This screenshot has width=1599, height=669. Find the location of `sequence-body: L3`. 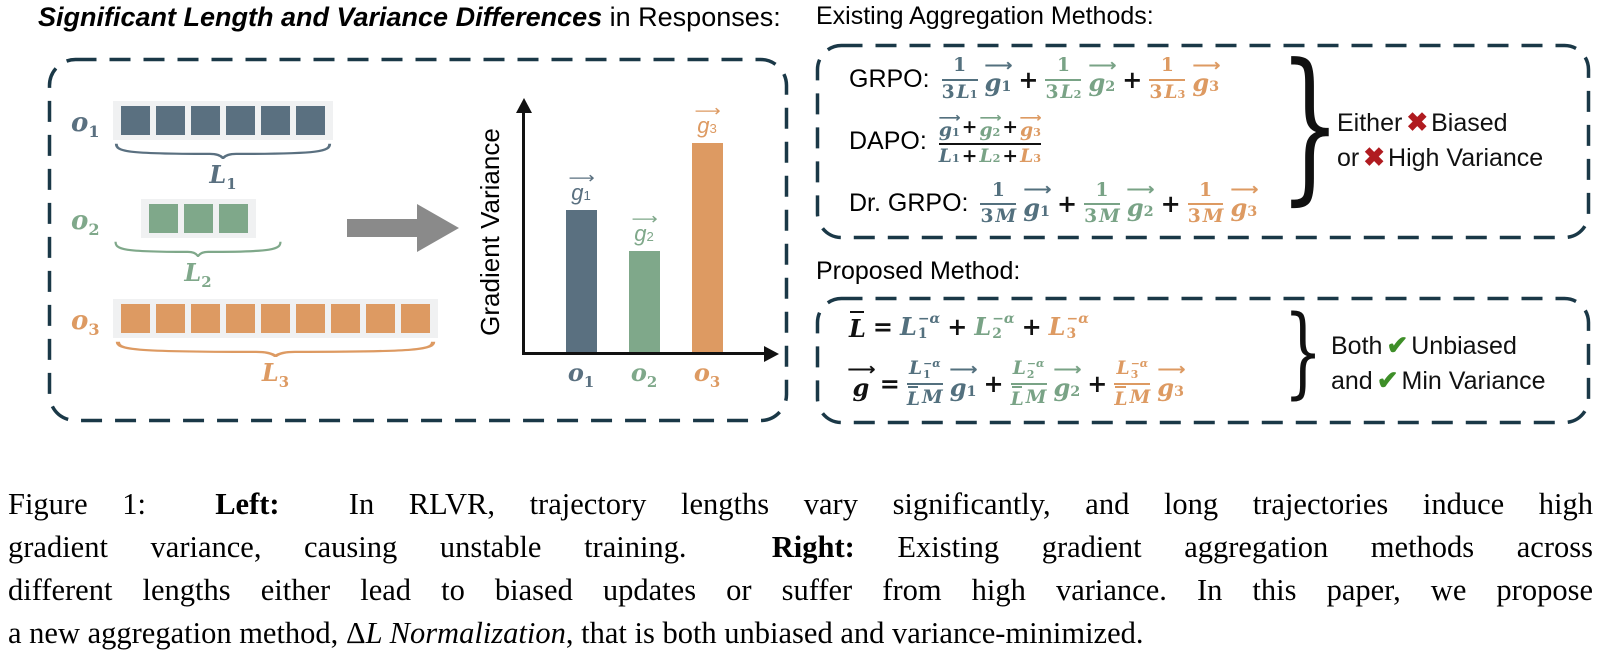

sequence-body: L3 is located at coordinates (275, 345).